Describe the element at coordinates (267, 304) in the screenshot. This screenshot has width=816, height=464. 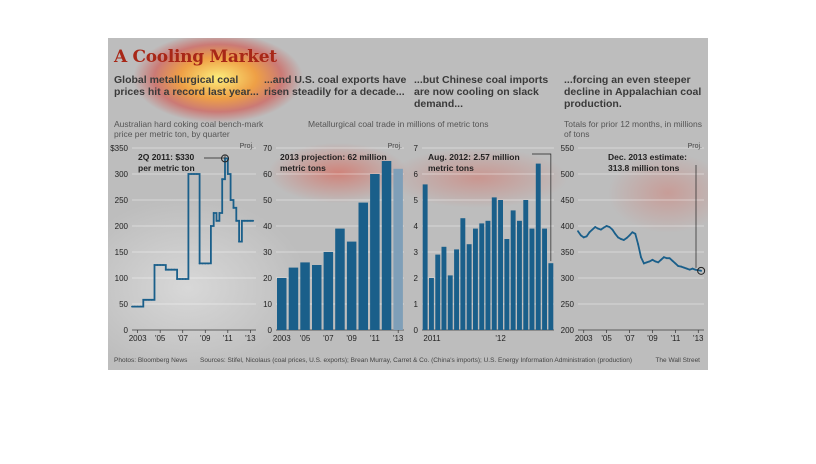
I see `y-tick-label: 10` at that location.